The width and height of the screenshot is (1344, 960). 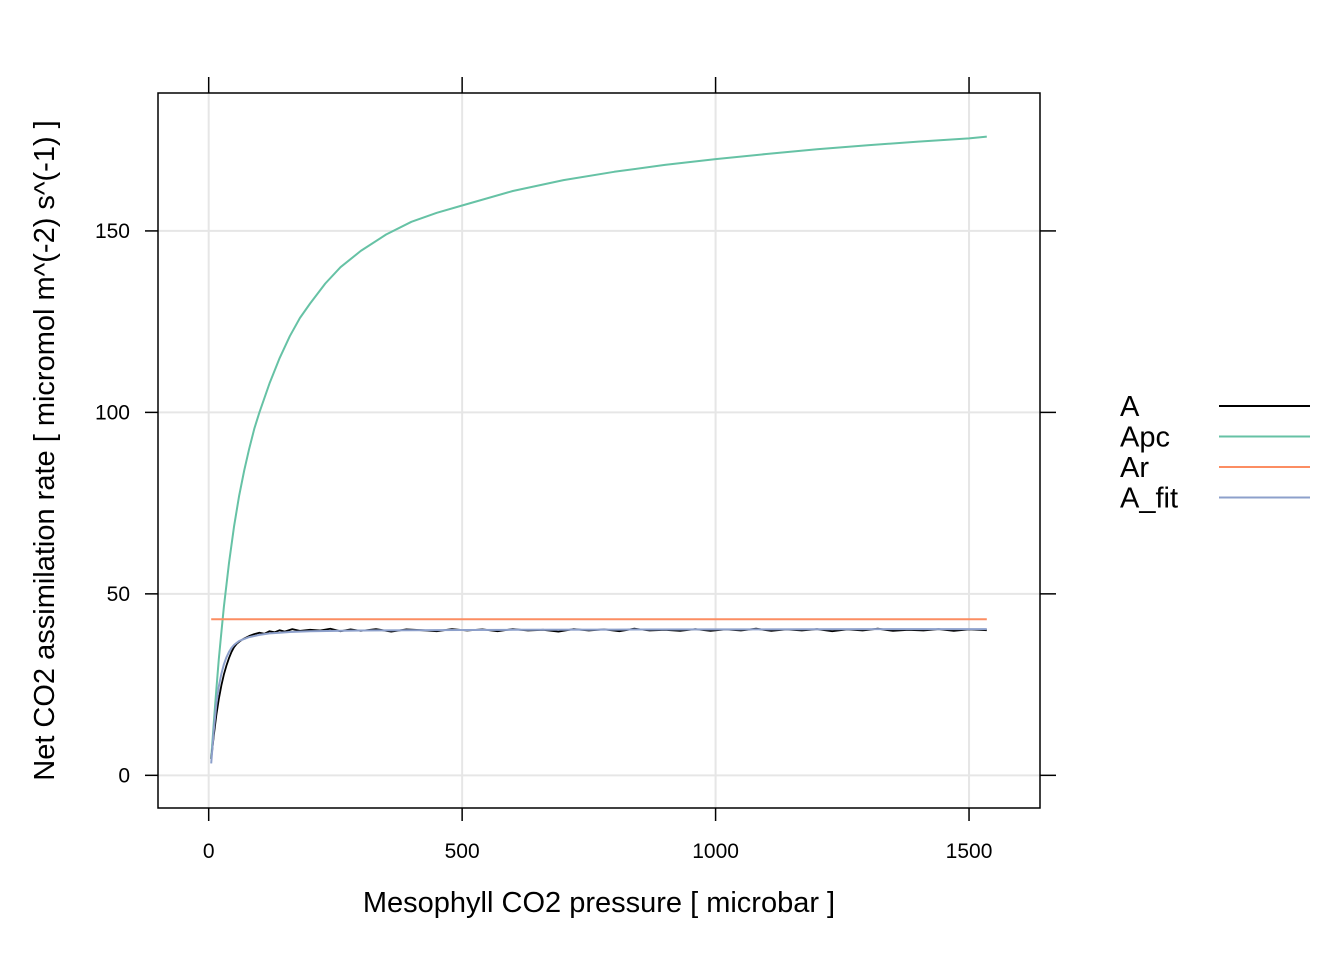 I want to click on legend-label: Ar, so click(x=1134, y=468).